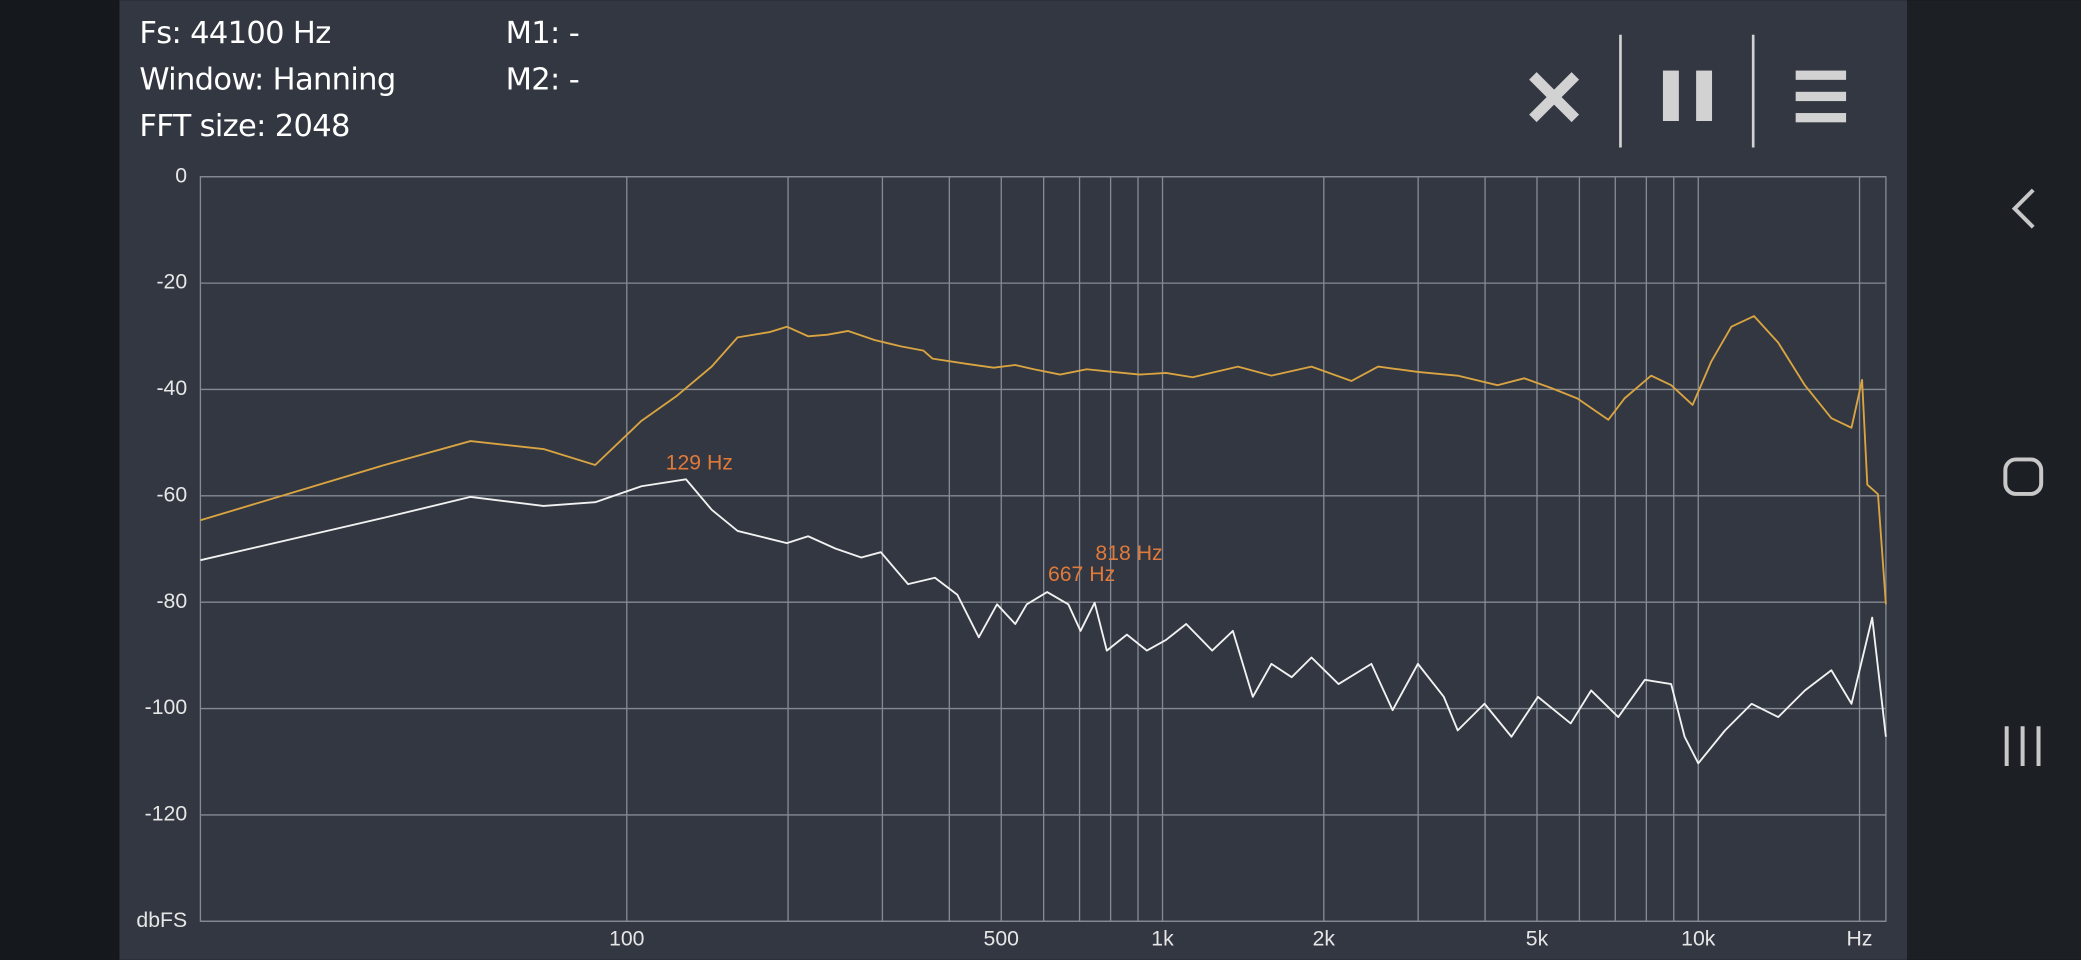  I want to click on x-tick-label: 2k, so click(1324, 938).